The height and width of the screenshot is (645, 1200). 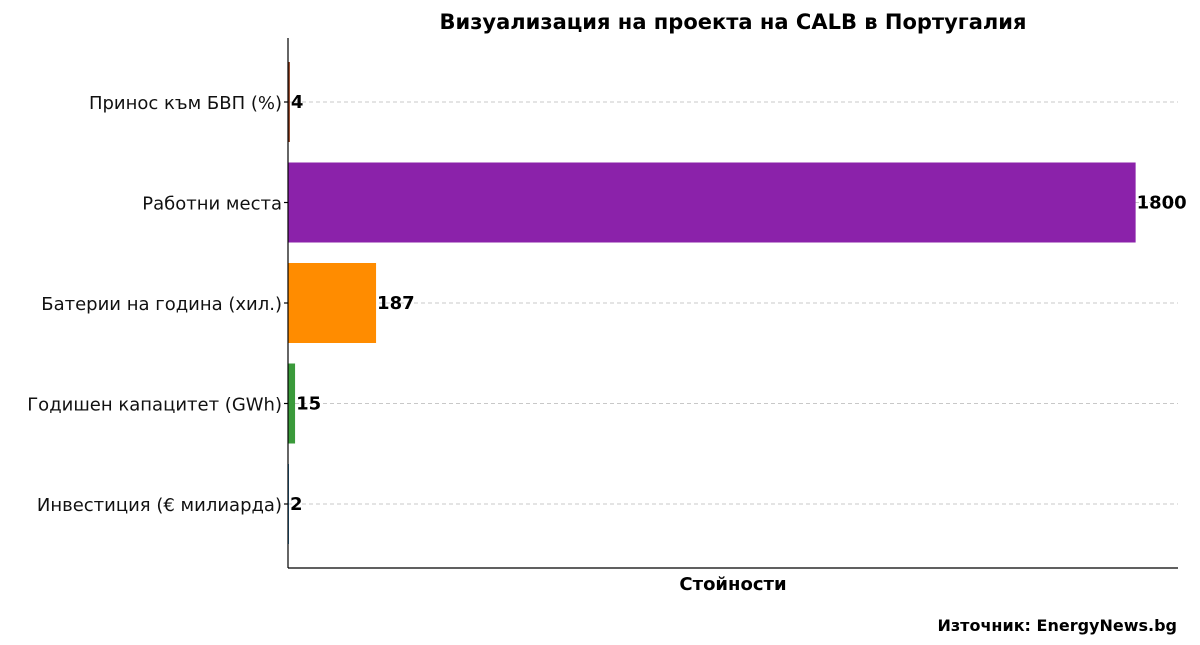 I want to click on value-label: 4, so click(x=297, y=102).